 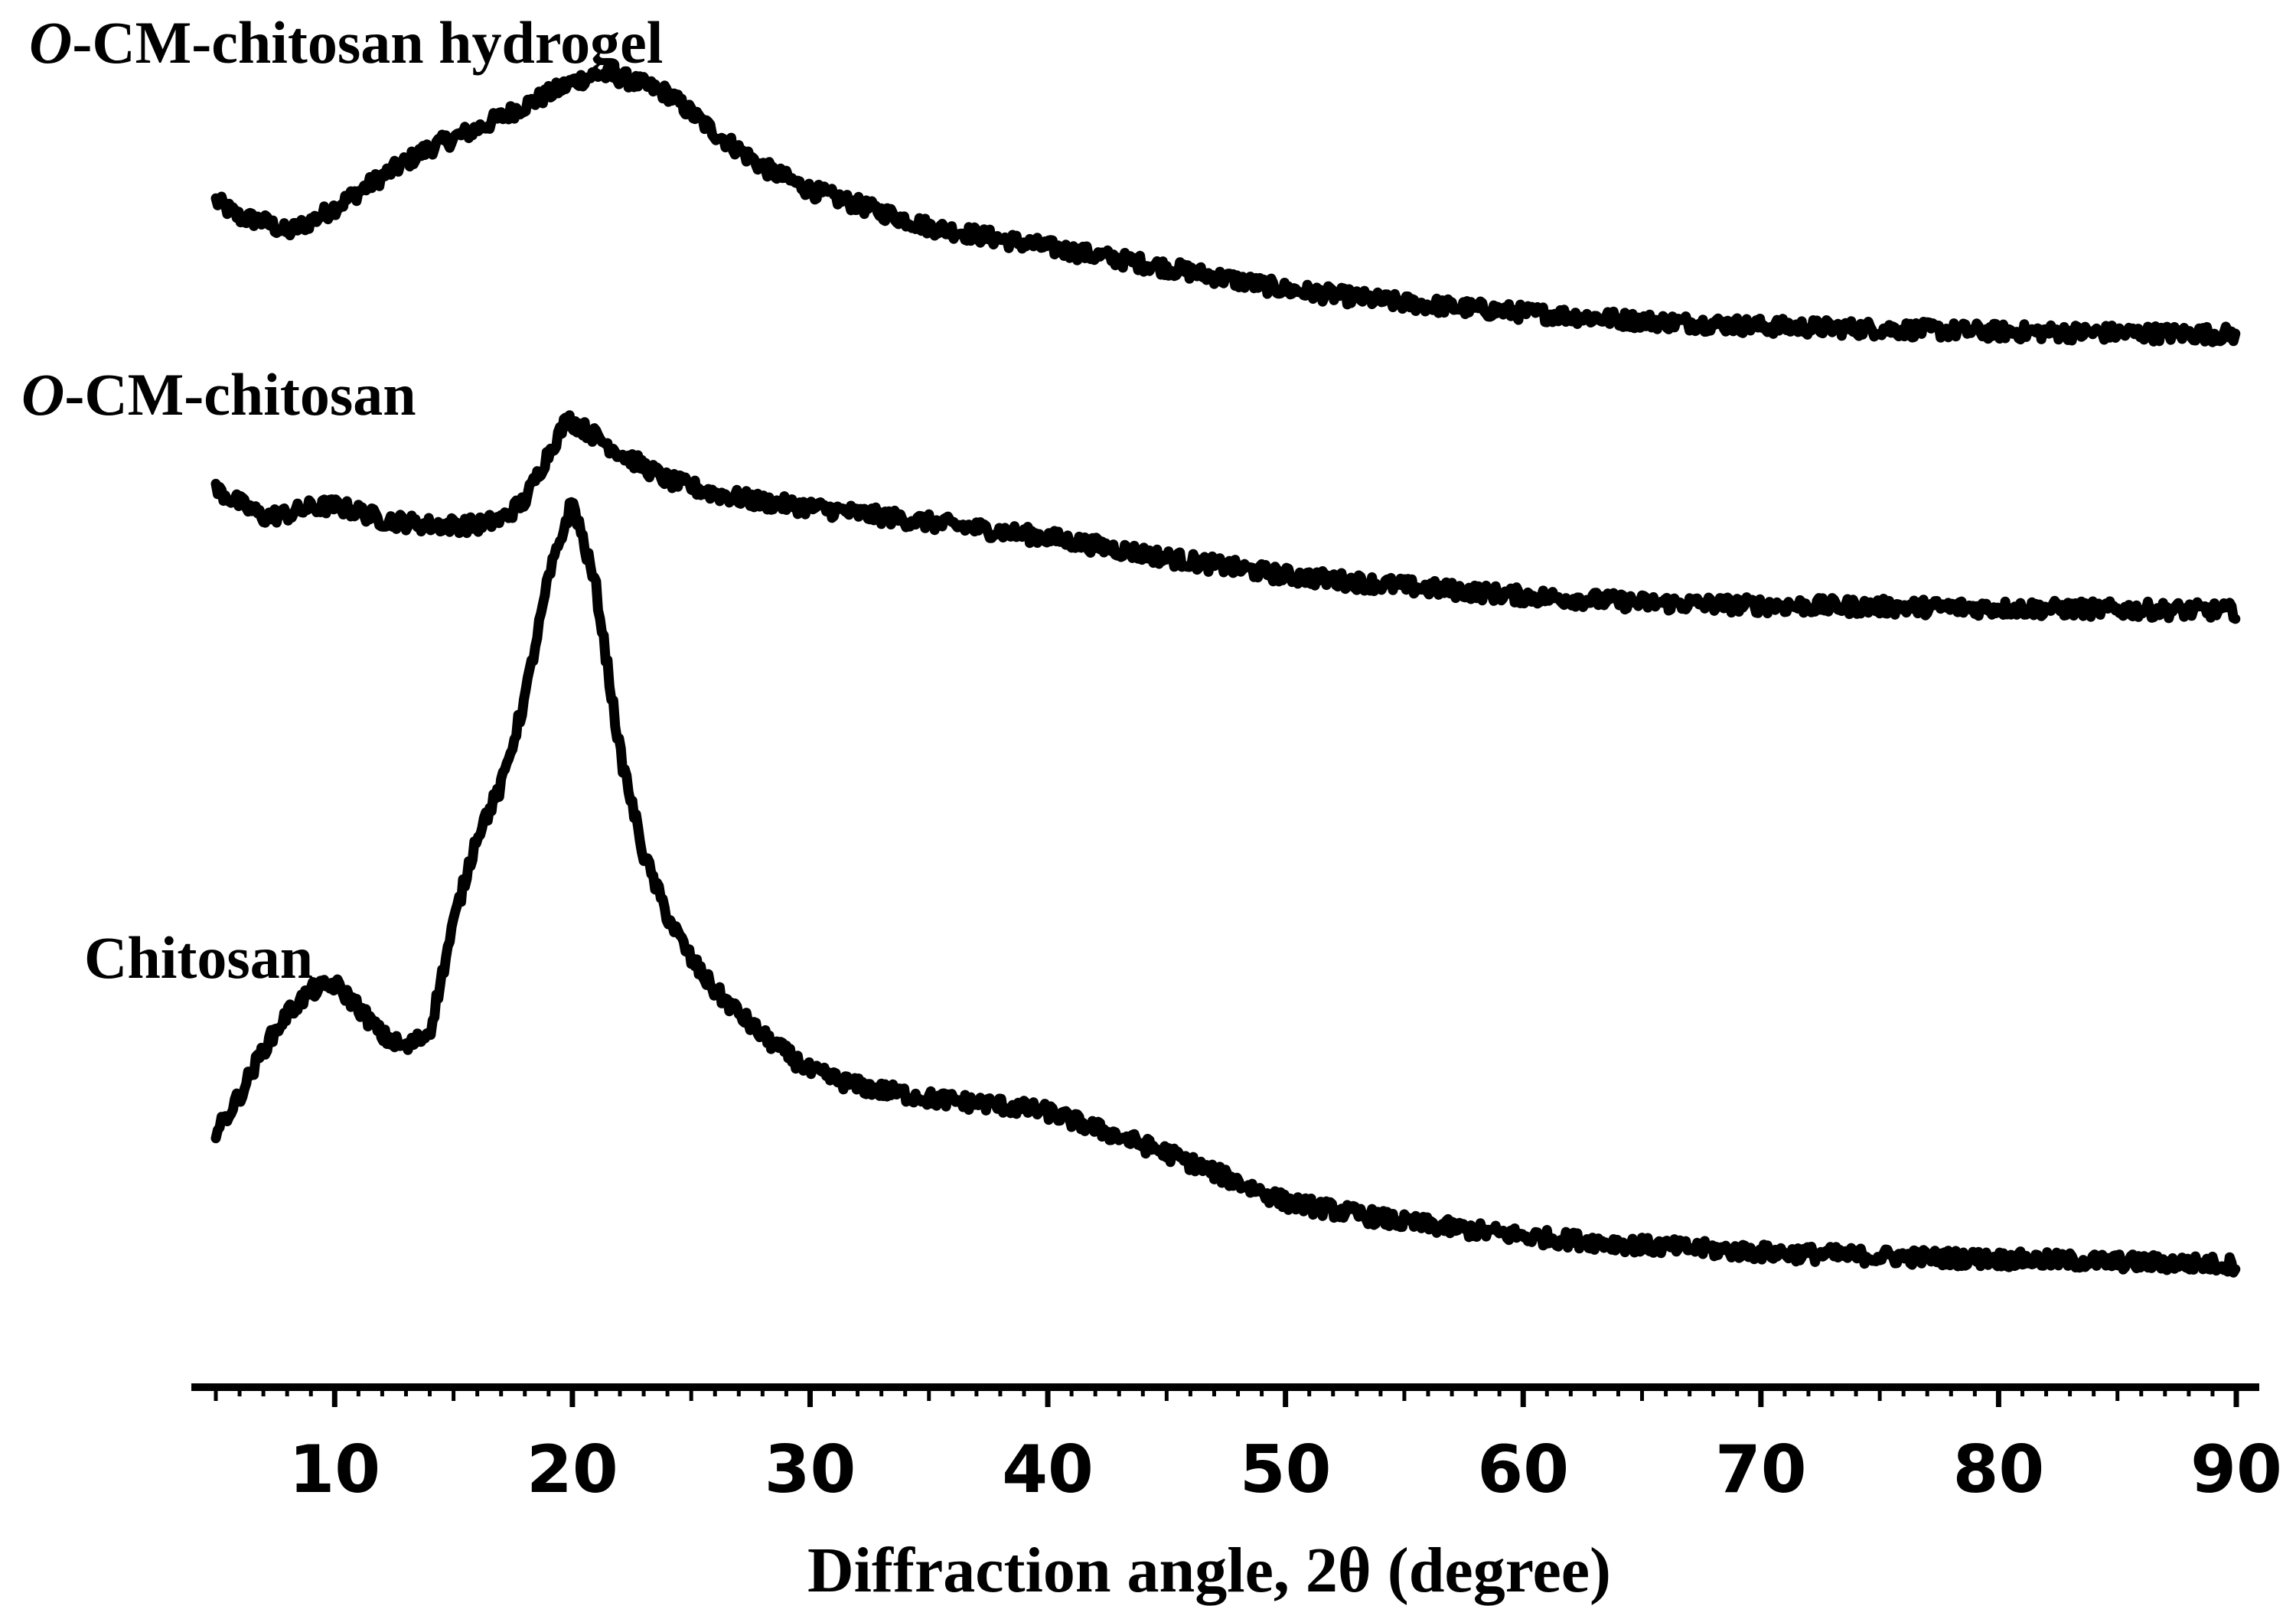 I want to click on series-label-text: -CM-chitosan hydrogel, so click(x=367, y=42).